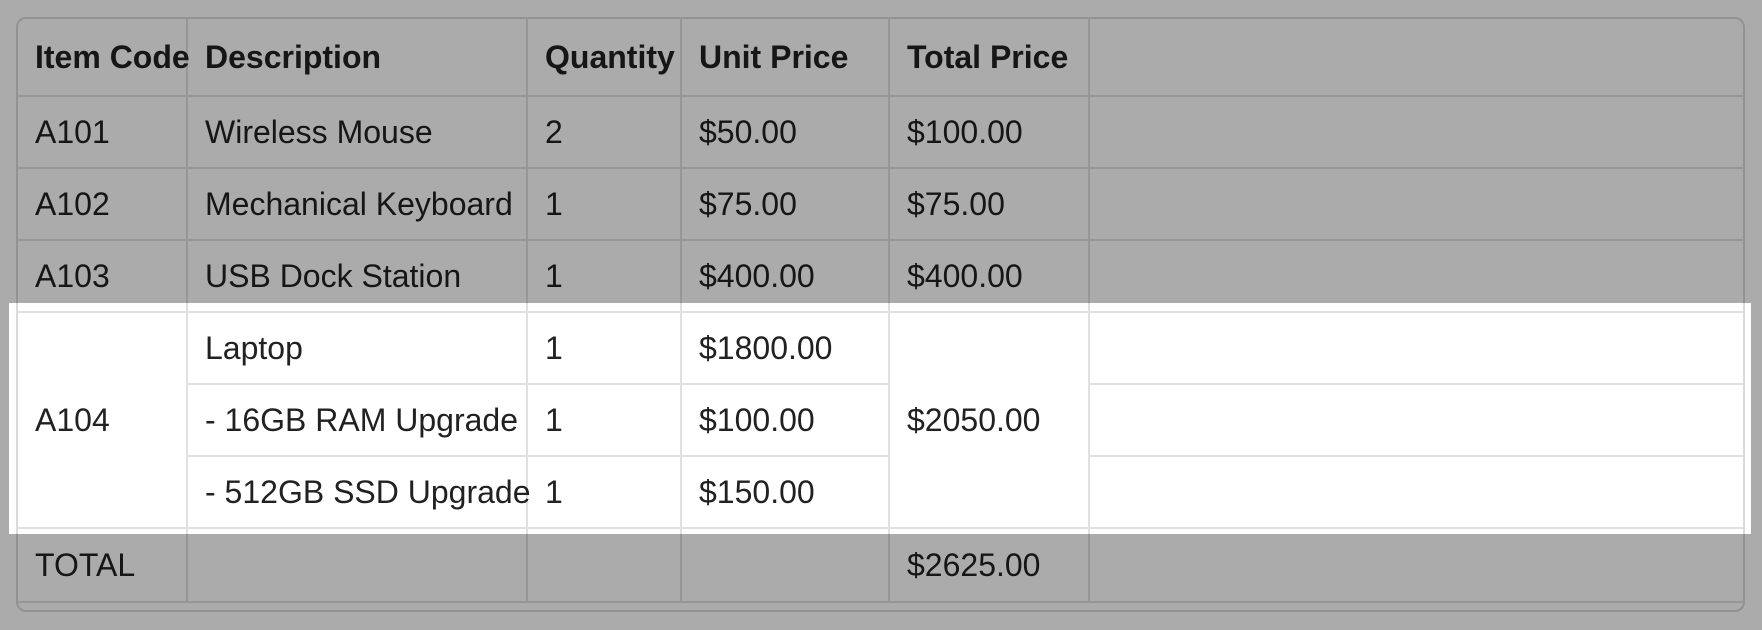 This screenshot has width=1762, height=630. I want to click on header-empty, so click(1416, 58).